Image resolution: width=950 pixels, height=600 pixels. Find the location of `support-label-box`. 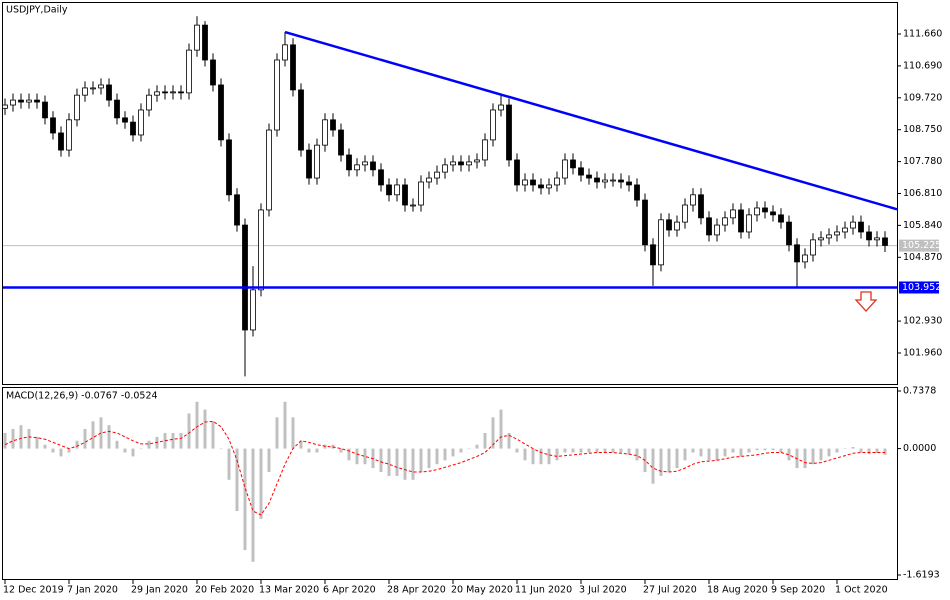

support-label-box is located at coordinates (919, 287).